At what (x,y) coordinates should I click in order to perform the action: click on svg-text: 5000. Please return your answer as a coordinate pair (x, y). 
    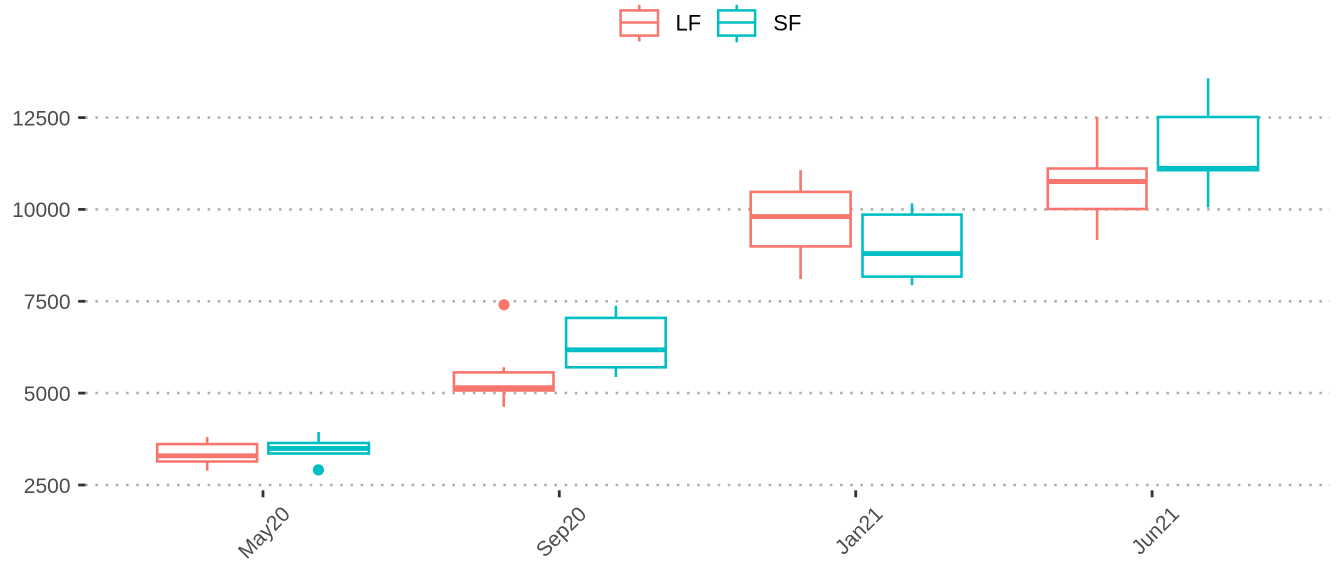
    Looking at the image, I should click on (47, 394).